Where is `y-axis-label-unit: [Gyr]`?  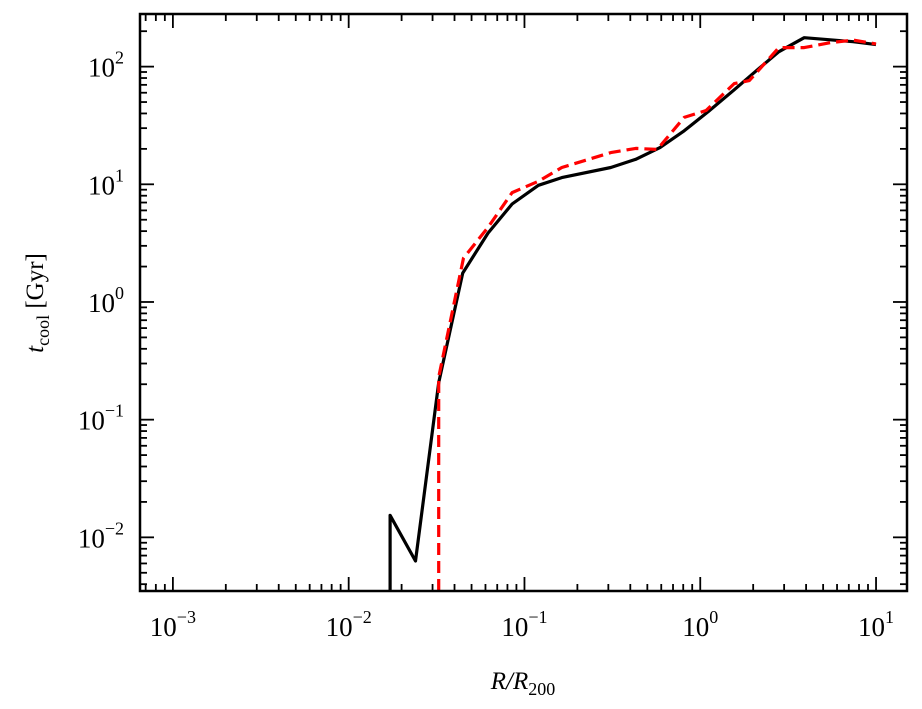
y-axis-label-unit: [Gyr] is located at coordinates (35, 284).